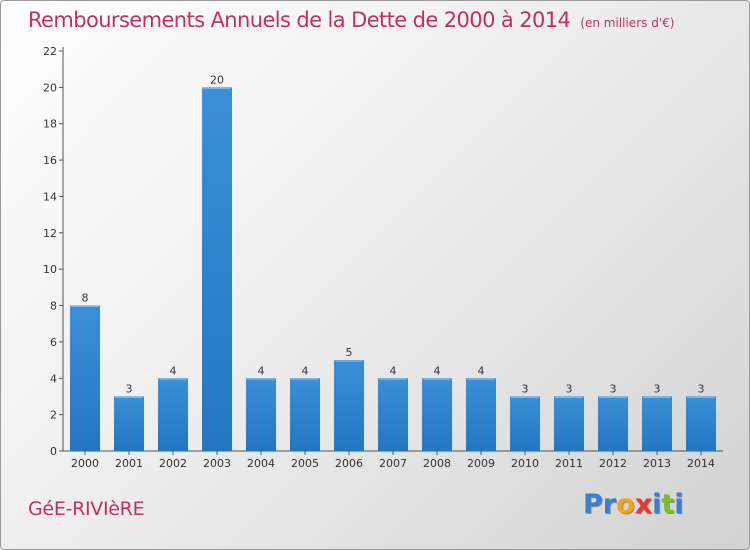  What do you see at coordinates (701, 463) in the screenshot?
I see `x-tick-label: 2014` at bounding box center [701, 463].